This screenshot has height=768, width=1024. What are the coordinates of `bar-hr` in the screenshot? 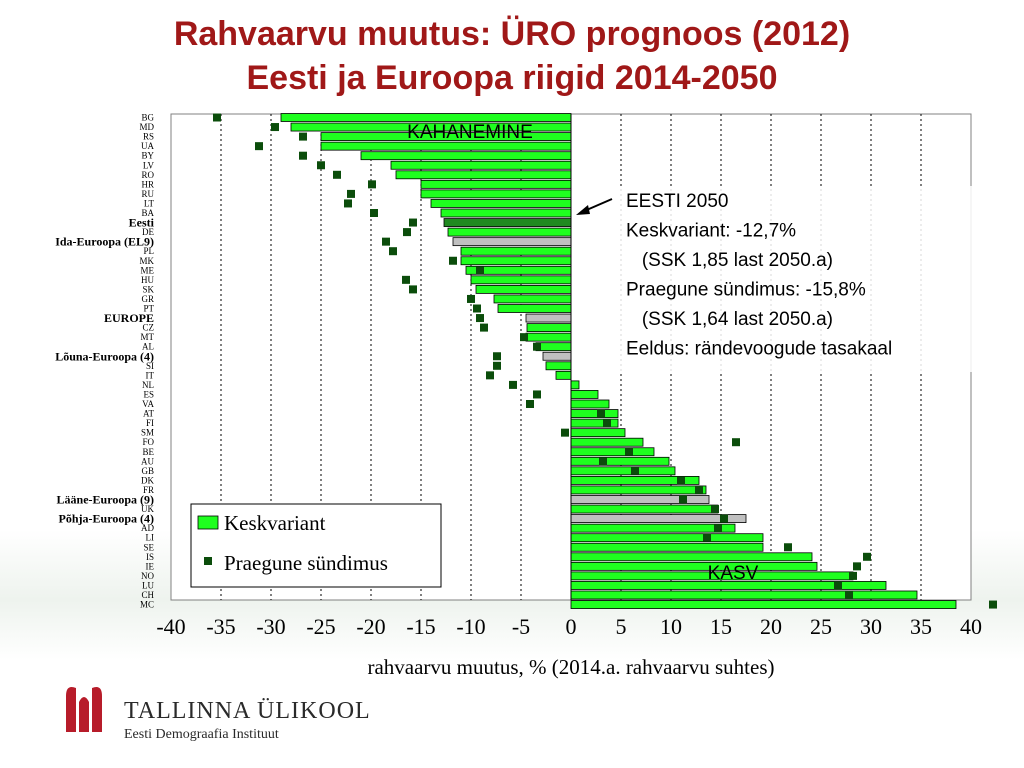 It's located at (496, 184).